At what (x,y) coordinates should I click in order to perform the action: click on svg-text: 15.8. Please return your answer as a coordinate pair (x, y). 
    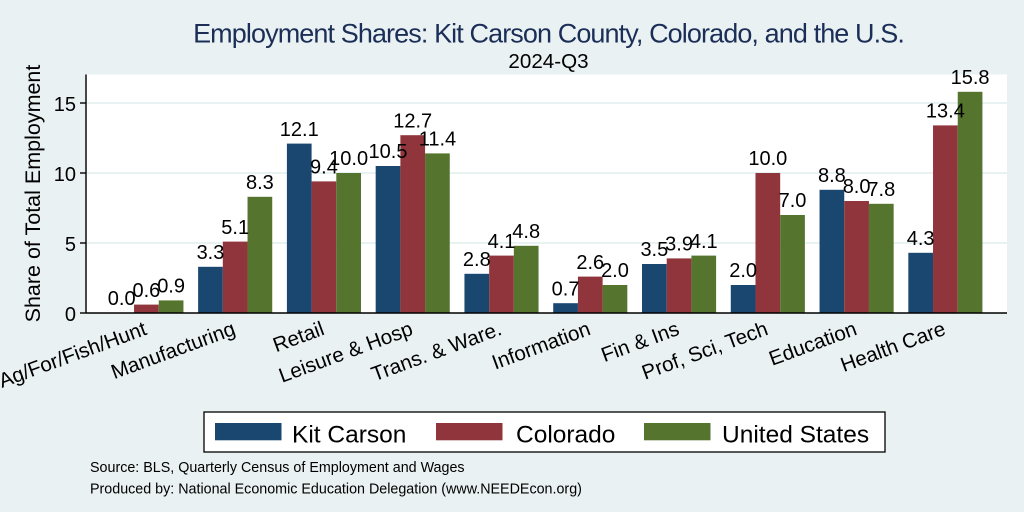
    Looking at the image, I should click on (970, 78).